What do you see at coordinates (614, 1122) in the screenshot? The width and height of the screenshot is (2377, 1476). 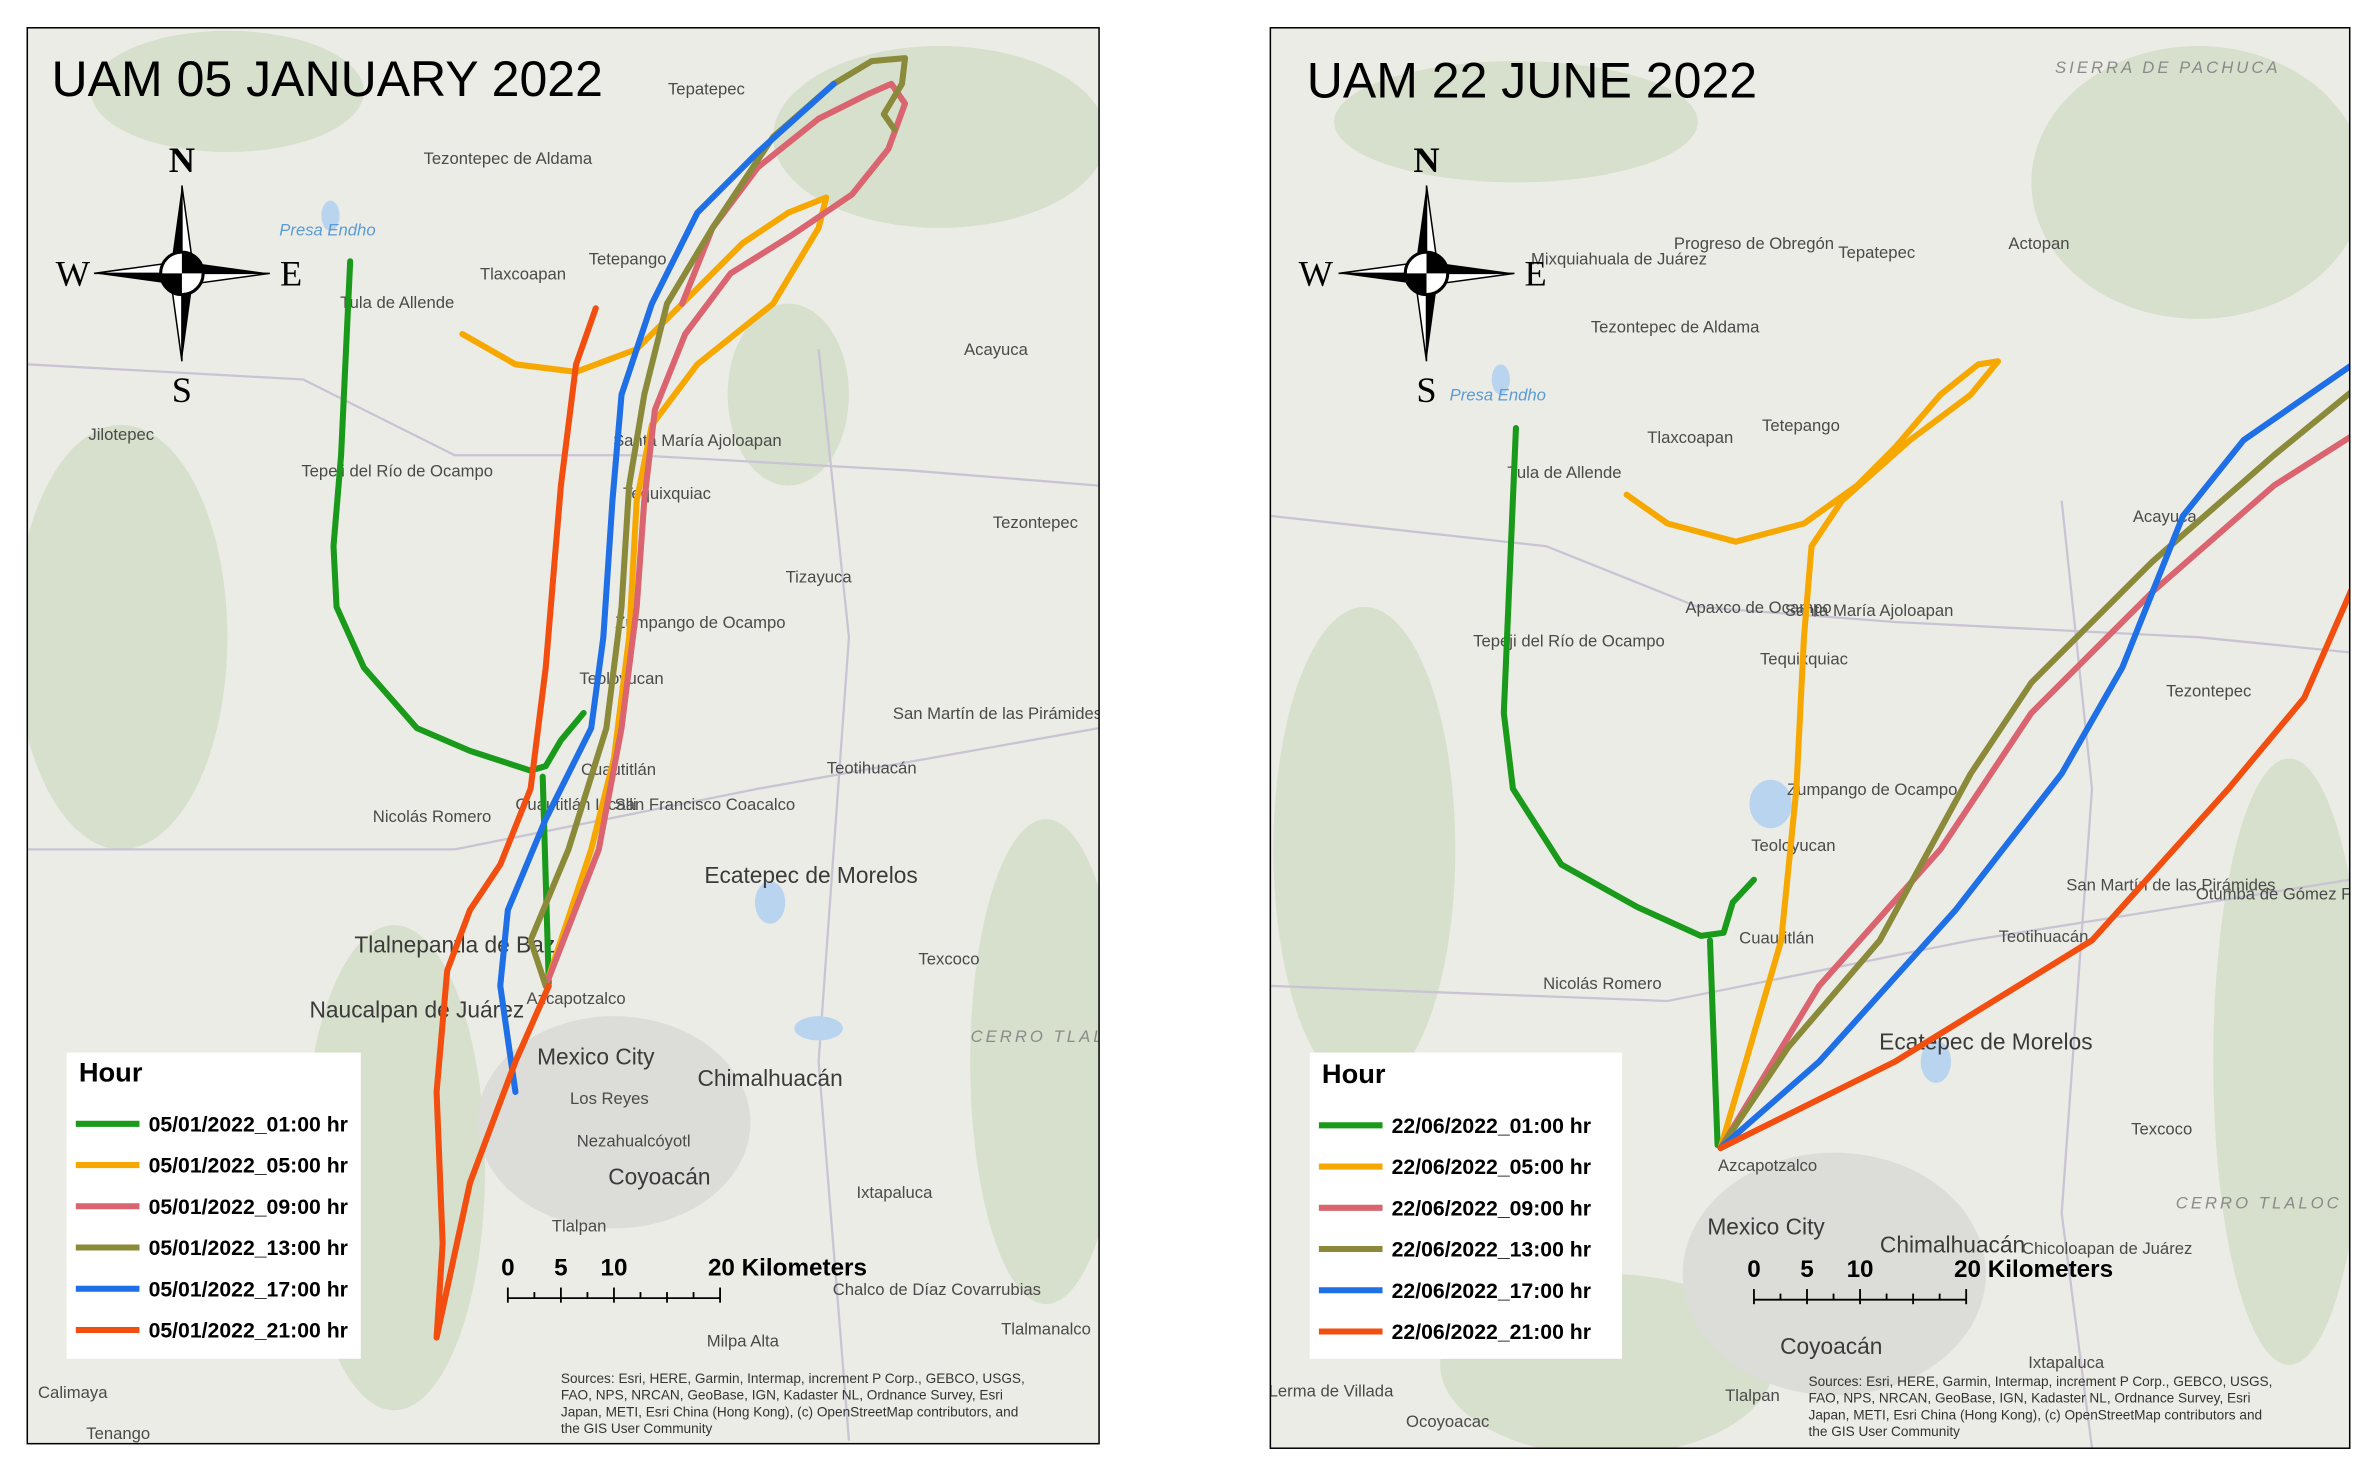 I see `urban-area` at bounding box center [614, 1122].